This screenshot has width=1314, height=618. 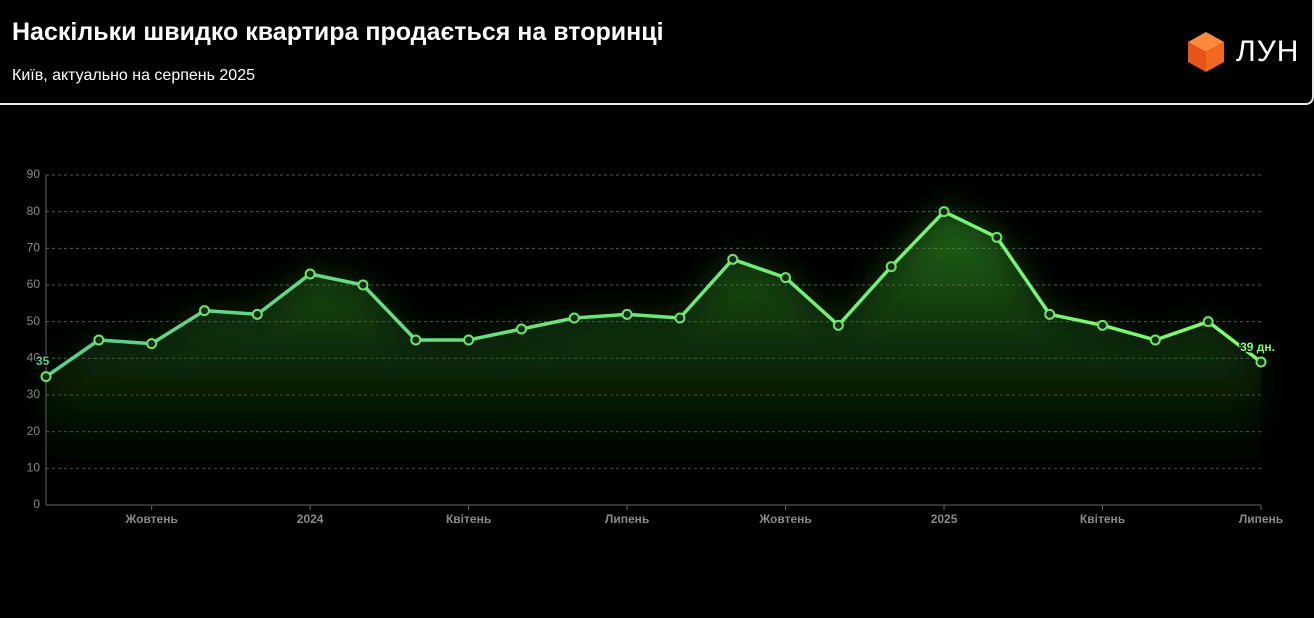 What do you see at coordinates (34, 248) in the screenshot?
I see `y-tick-label: 70` at bounding box center [34, 248].